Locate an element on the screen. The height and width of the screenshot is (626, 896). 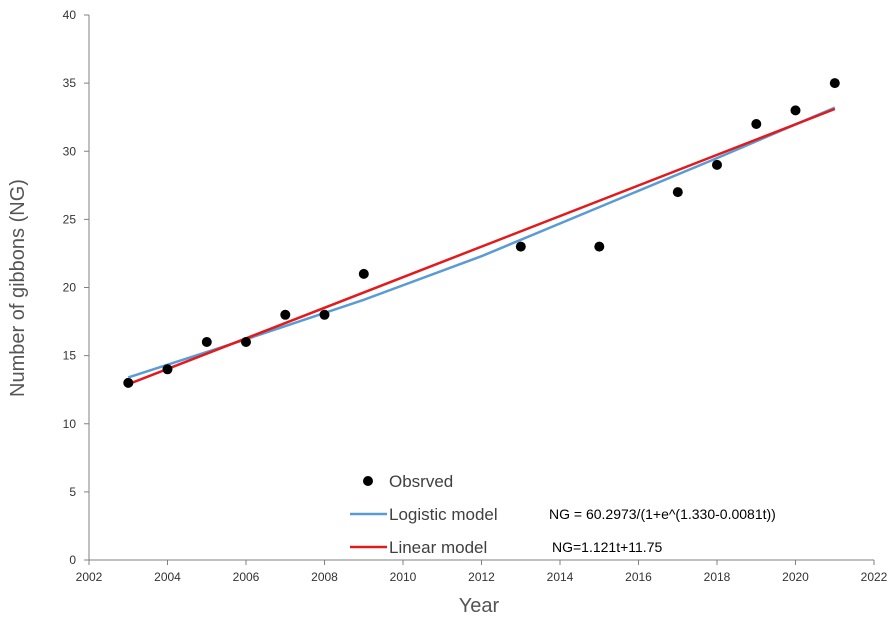
legend-observed-marker is located at coordinates (368, 481).